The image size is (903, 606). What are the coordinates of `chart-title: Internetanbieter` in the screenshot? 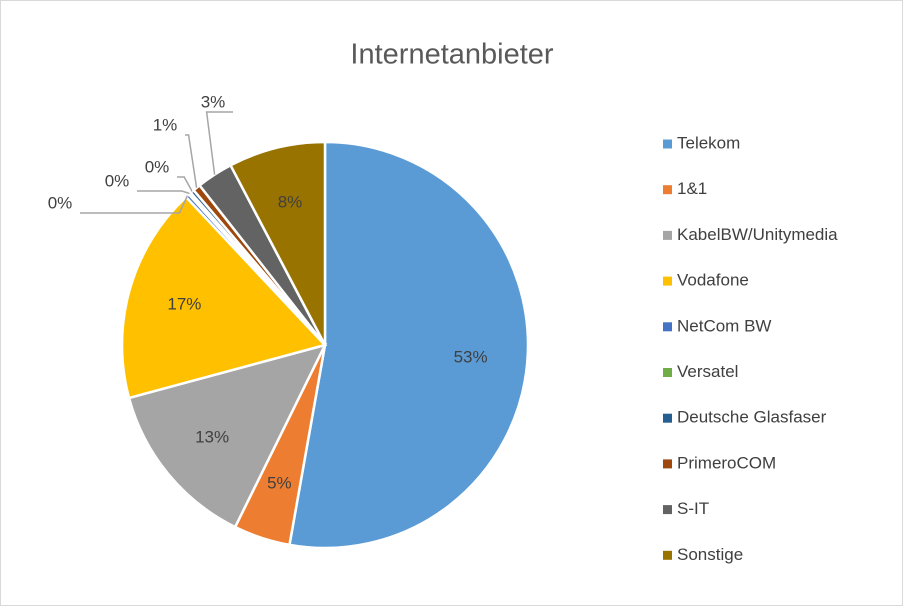 It's located at (451, 55).